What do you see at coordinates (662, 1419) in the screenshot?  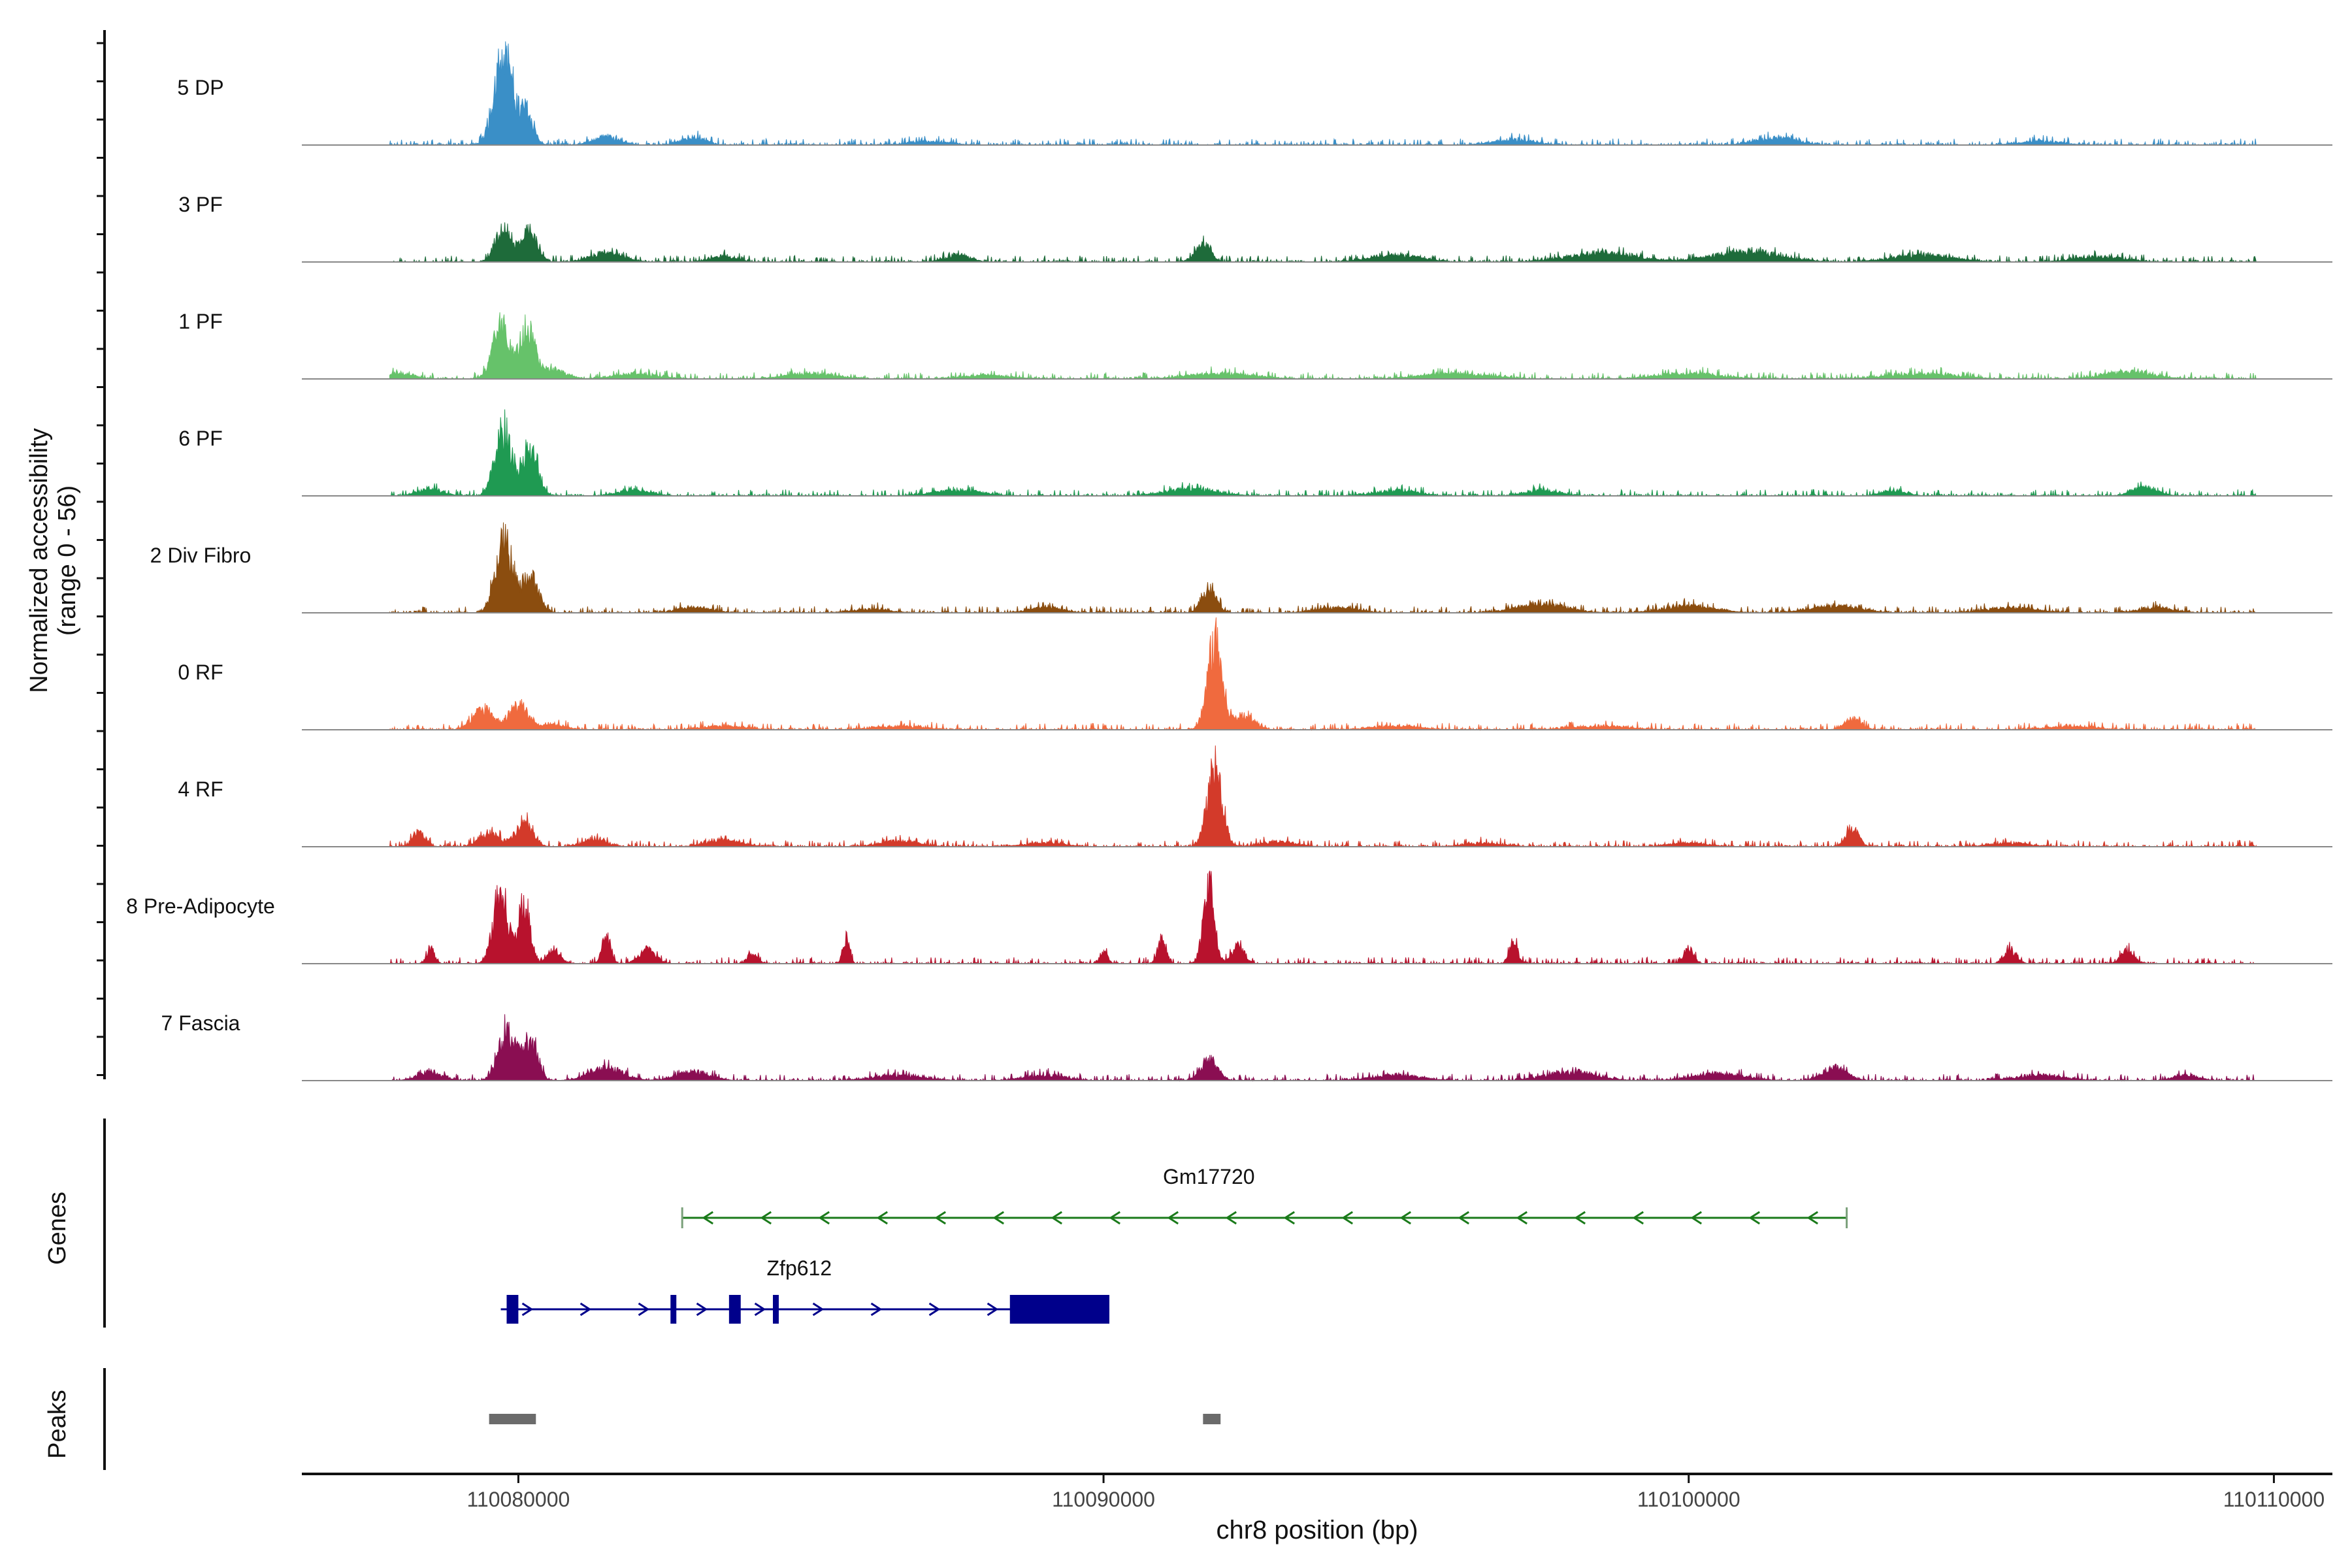 I see `peak-regions-panel` at bounding box center [662, 1419].